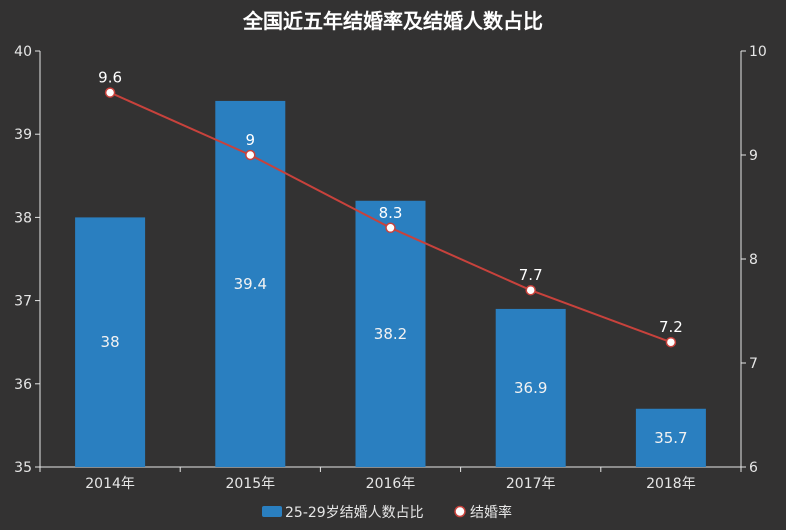 The width and height of the screenshot is (786, 530). What do you see at coordinates (753, 156) in the screenshot?
I see `y-right-tick-label: 9` at bounding box center [753, 156].